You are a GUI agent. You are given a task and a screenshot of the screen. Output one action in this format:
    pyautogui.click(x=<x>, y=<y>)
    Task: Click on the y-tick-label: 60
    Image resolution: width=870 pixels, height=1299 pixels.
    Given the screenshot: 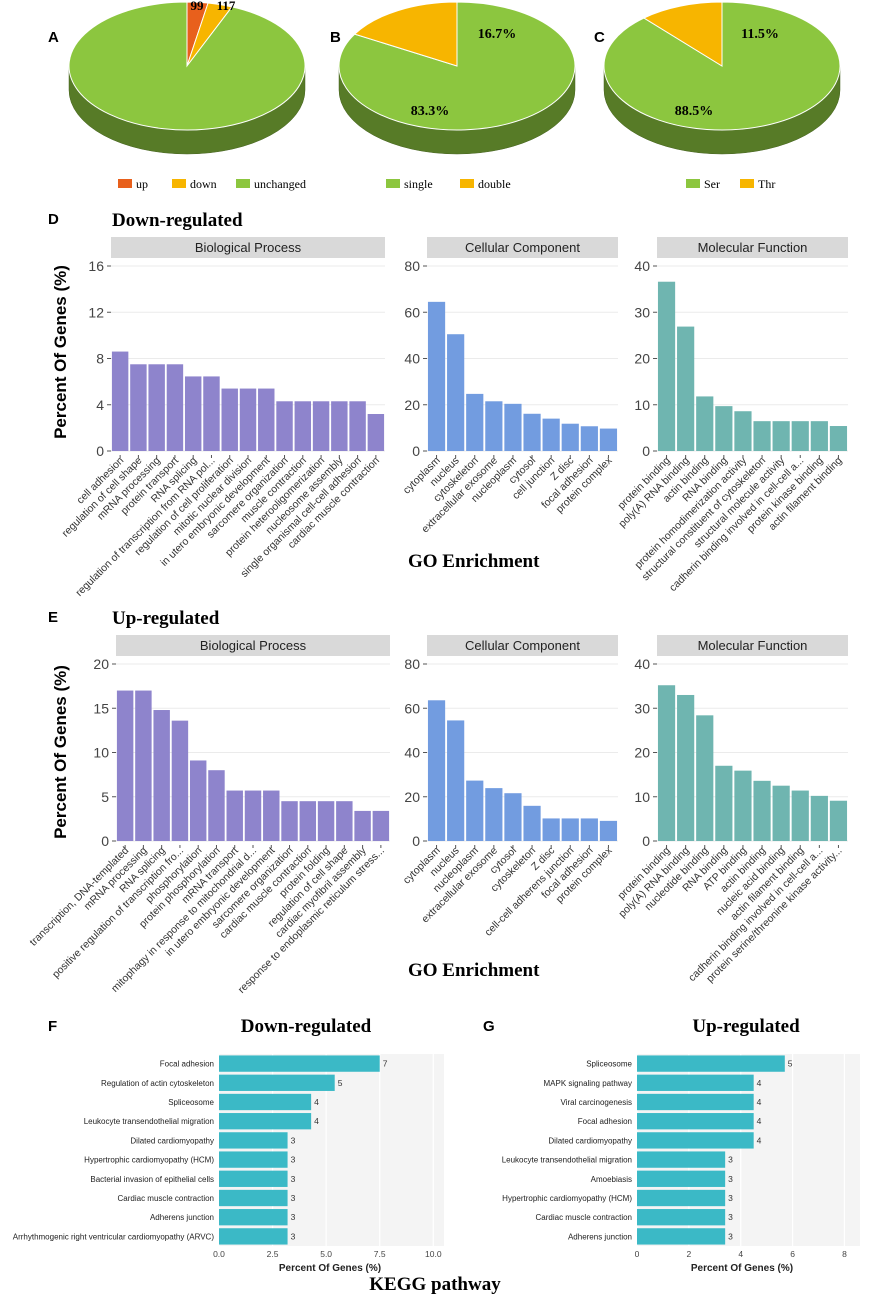 What is the action you would take?
    pyautogui.click(x=412, y=708)
    